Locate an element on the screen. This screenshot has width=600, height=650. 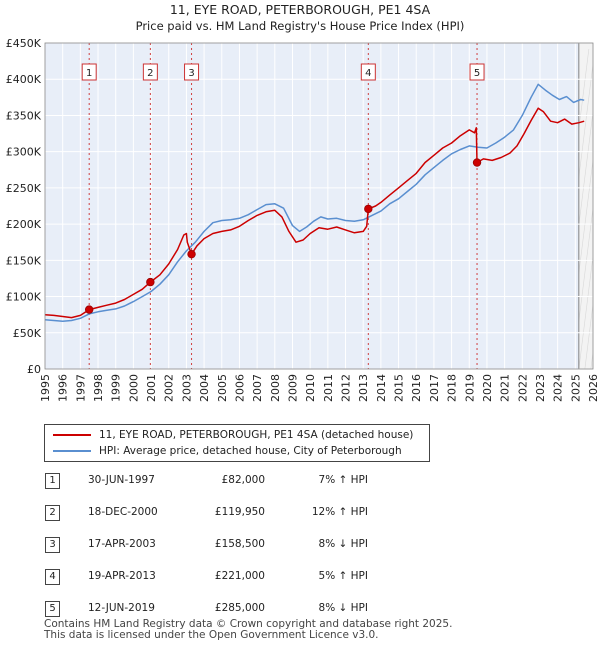
x-tick-label: 2012 is located at coordinates (346, 388).